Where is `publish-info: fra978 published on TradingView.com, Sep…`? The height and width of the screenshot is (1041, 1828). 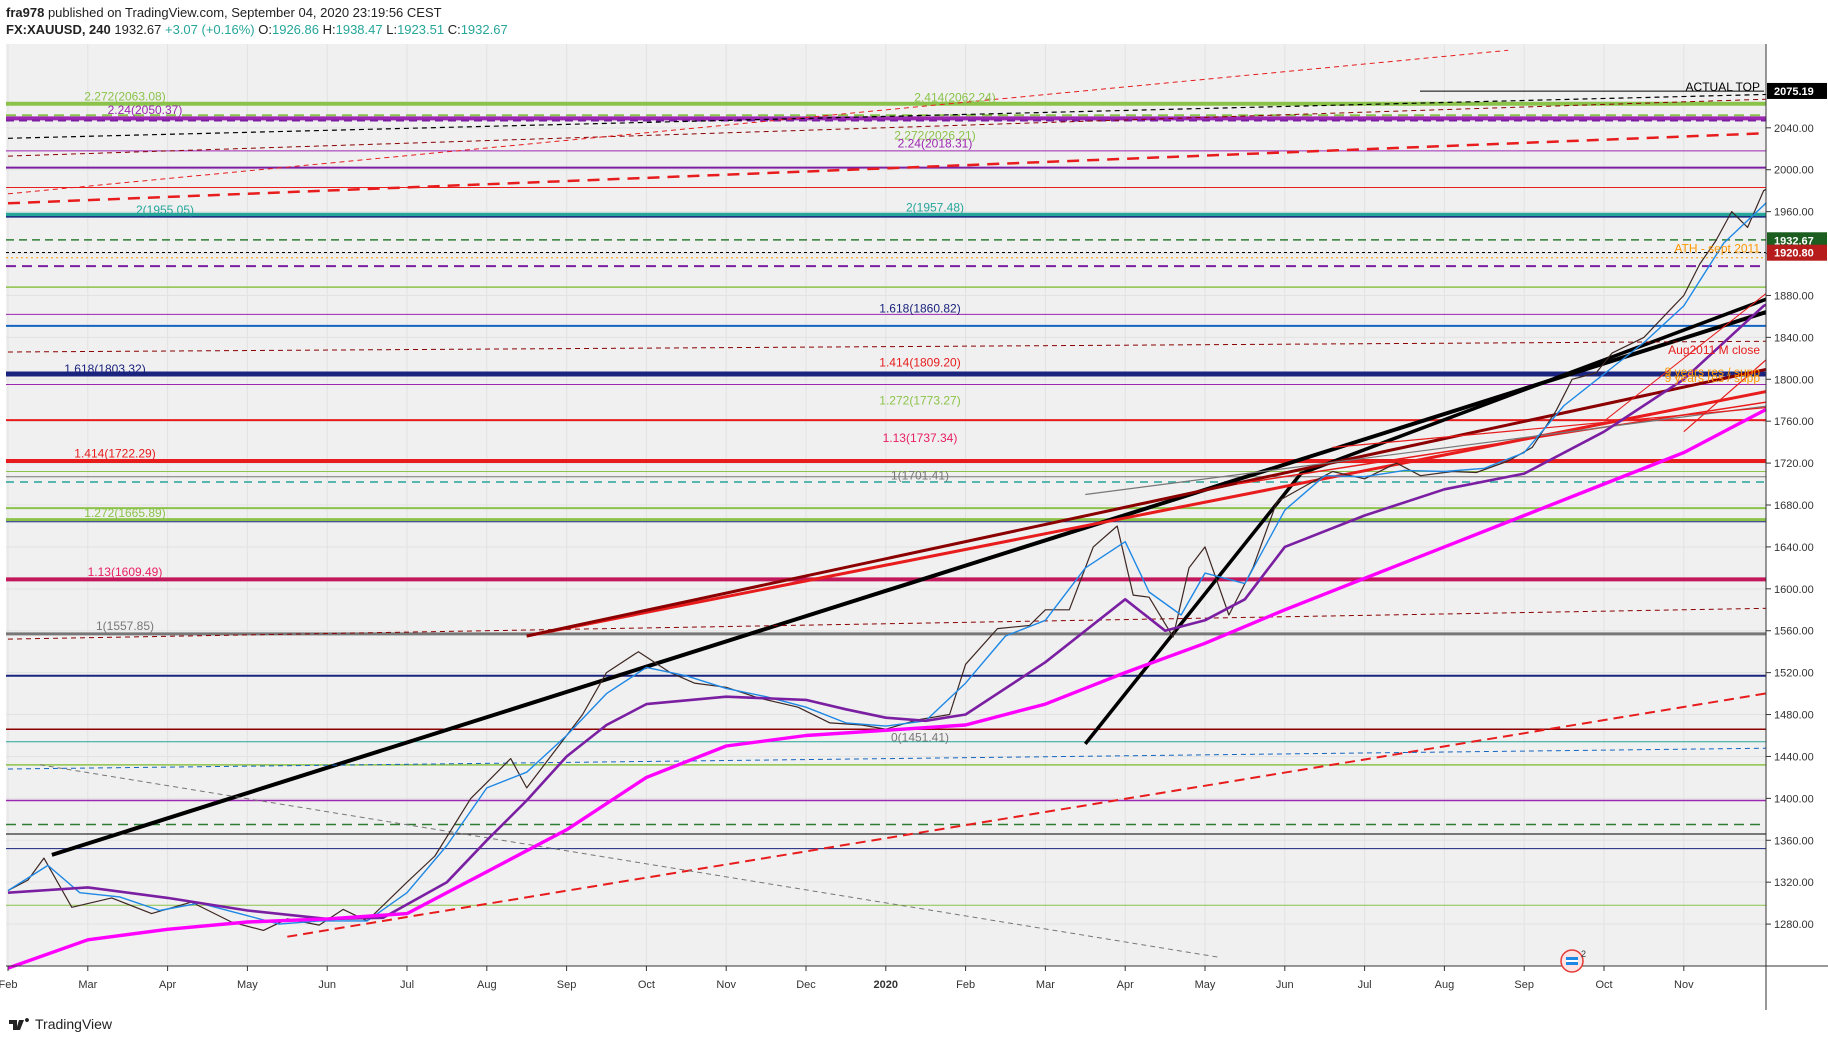 publish-info: fra978 published on TradingView.com, Sep… is located at coordinates (224, 12).